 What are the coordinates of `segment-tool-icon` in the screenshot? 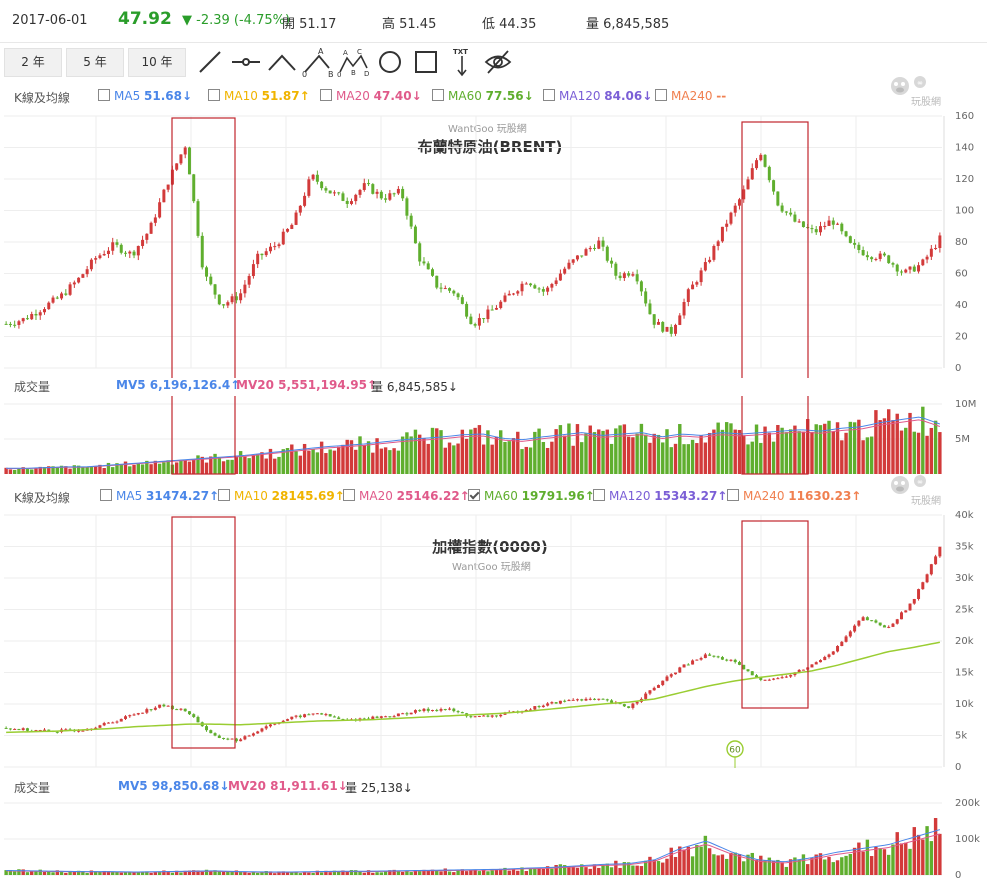 It's located at (246, 62).